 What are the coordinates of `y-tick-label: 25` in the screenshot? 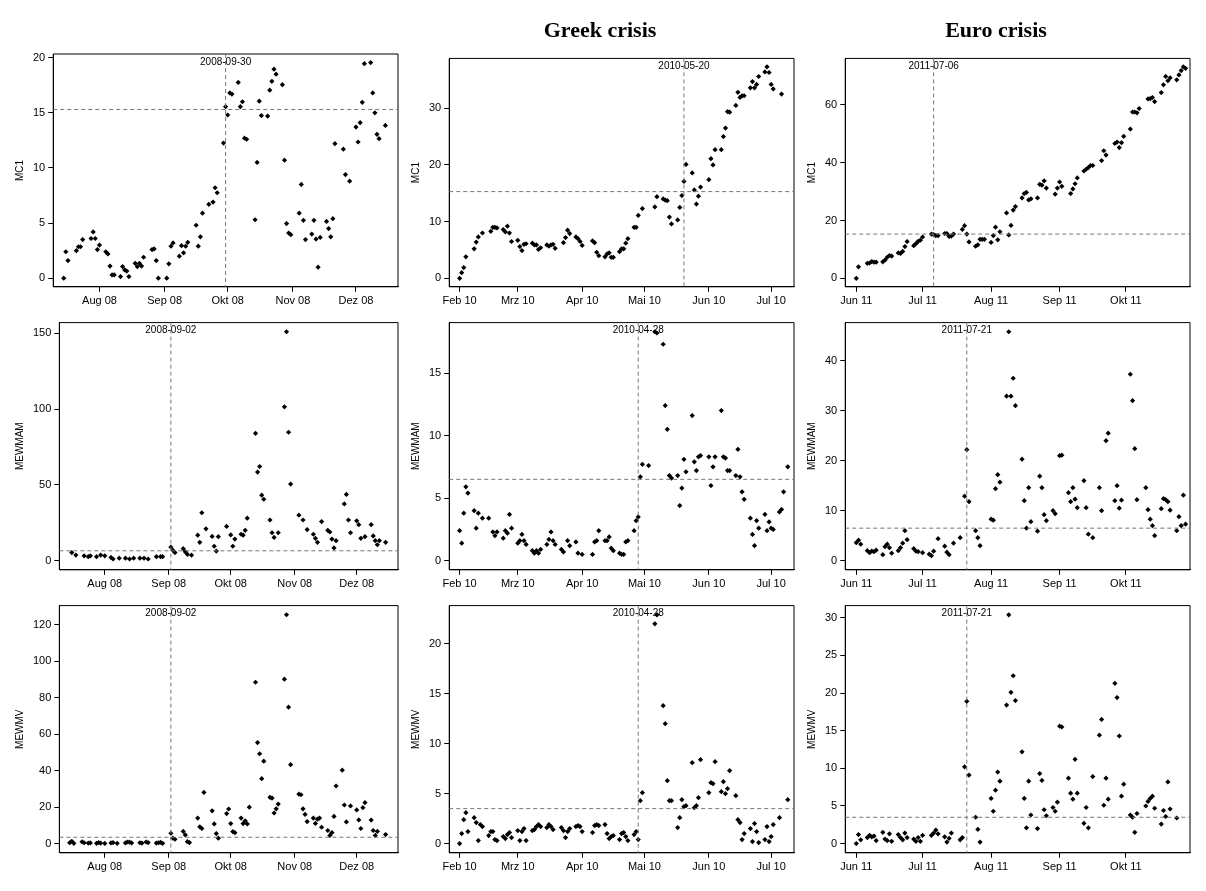 It's located at (831, 654).